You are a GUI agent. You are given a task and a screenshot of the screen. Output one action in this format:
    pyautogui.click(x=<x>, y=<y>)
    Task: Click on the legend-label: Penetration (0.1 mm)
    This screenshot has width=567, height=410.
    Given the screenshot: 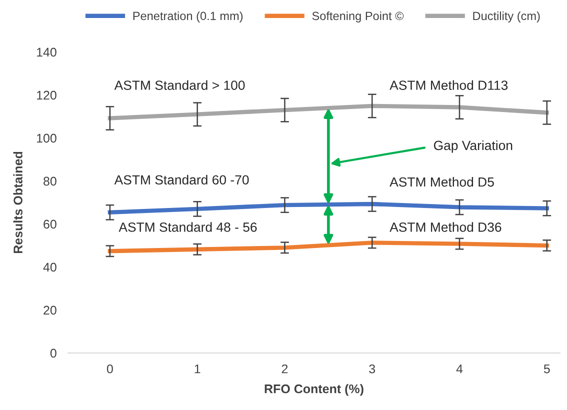 What is the action you would take?
    pyautogui.click(x=188, y=16)
    